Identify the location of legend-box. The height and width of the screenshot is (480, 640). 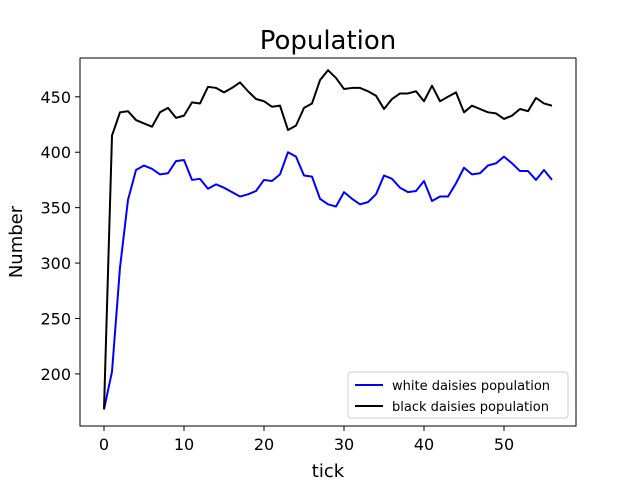
(458, 395).